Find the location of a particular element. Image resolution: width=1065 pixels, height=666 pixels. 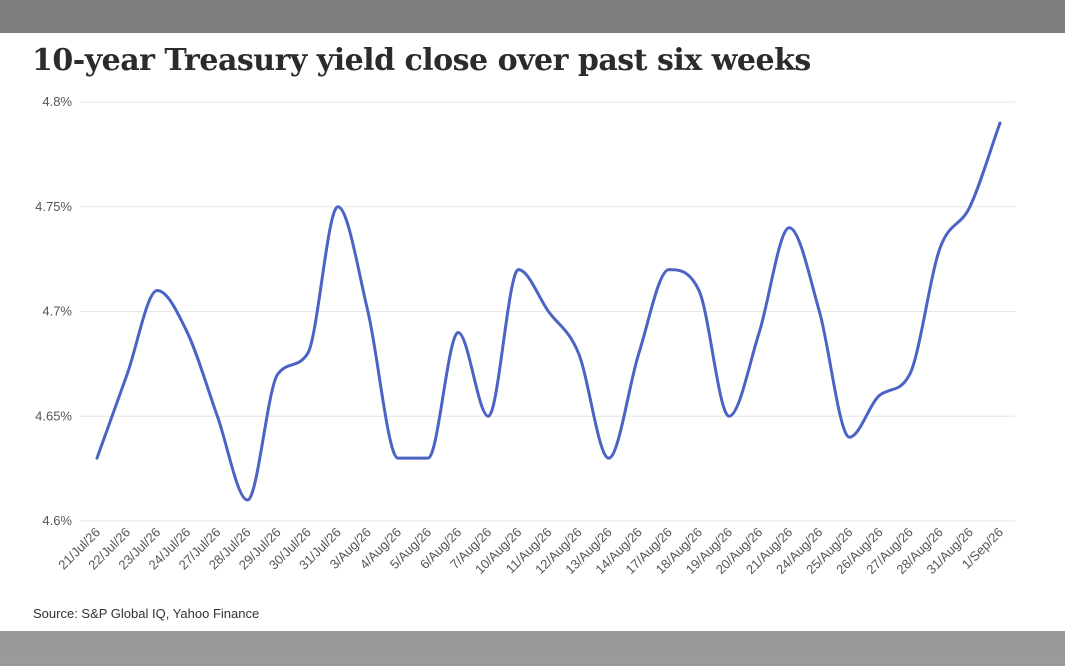

y-tick-label: 4.65% is located at coordinates (53, 415).